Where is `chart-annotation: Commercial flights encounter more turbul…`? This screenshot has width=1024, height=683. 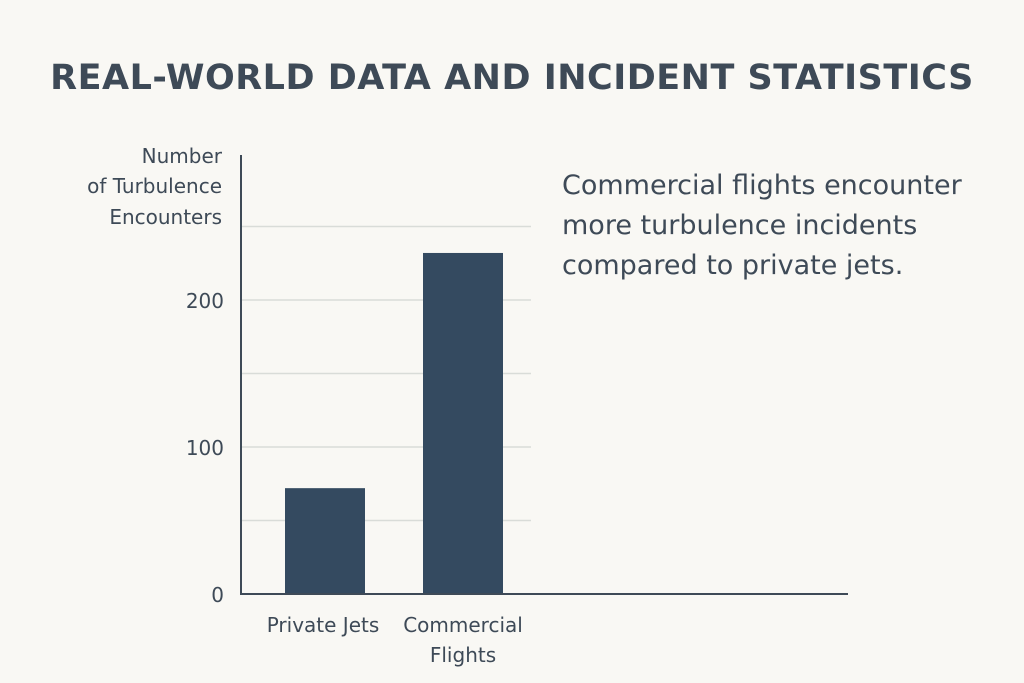
chart-annotation: Commercial flights encounter more turbul… is located at coordinates (762, 225).